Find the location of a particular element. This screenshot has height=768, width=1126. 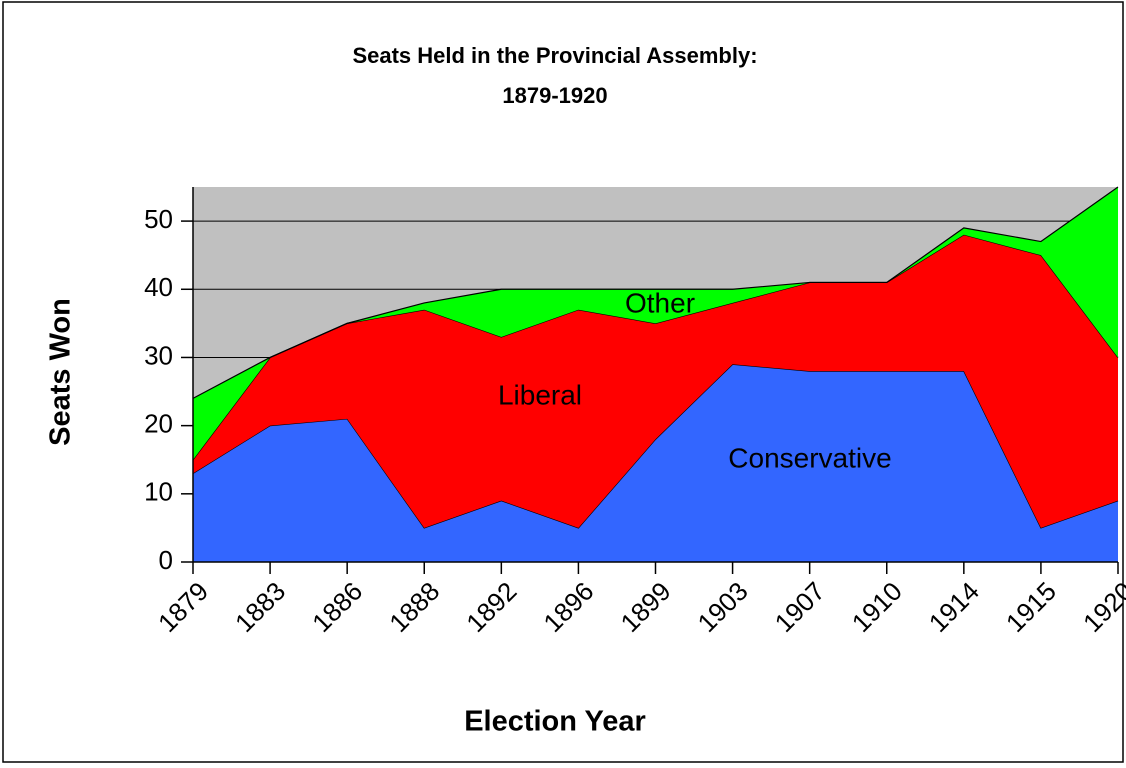

y-tick-label: 40 is located at coordinates (158, 287).